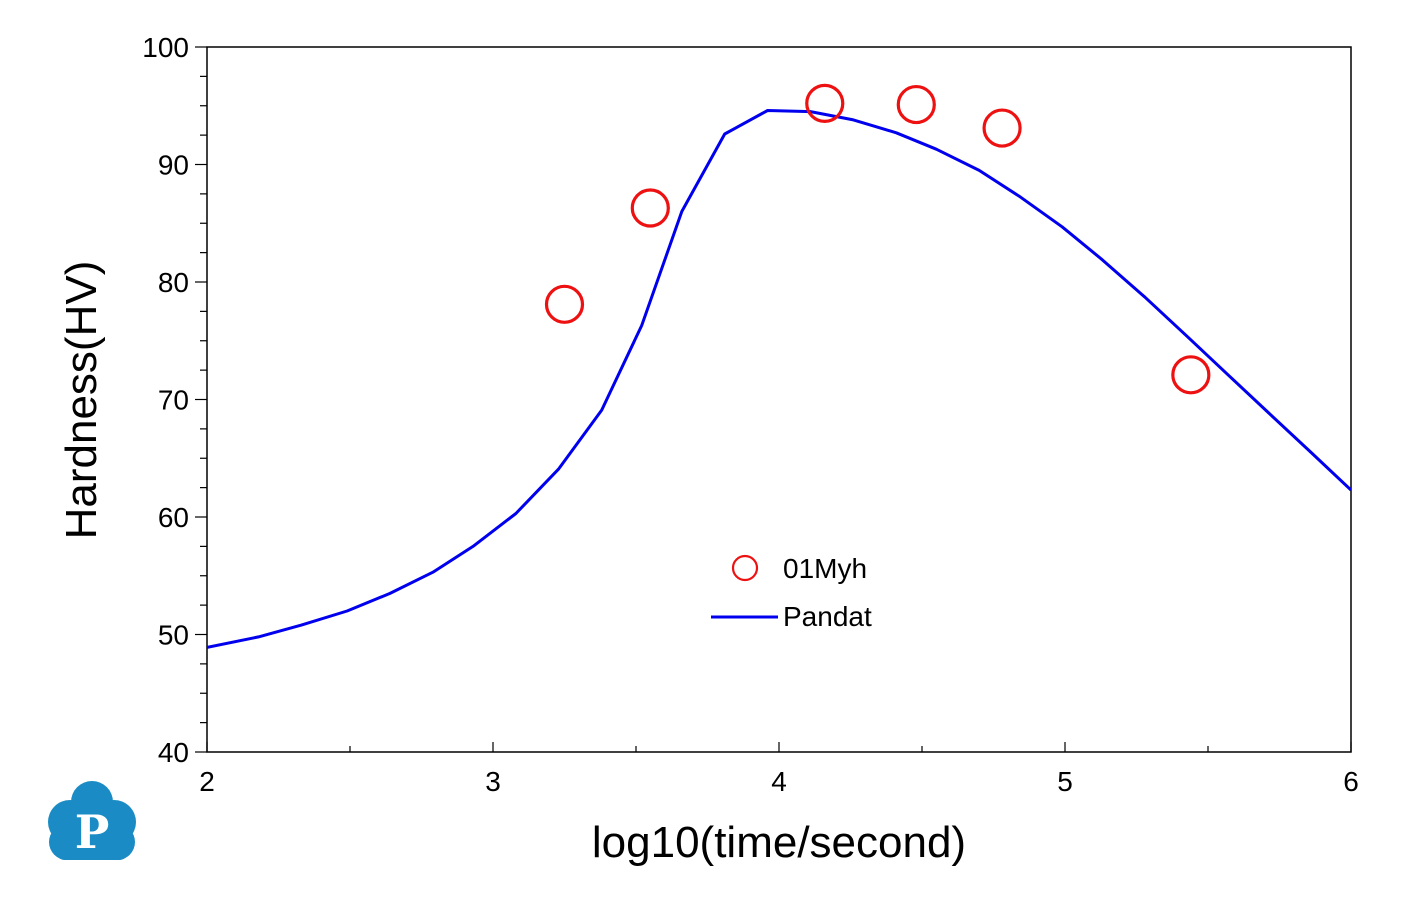 This screenshot has height=915, width=1409. I want to click on pandat-cloud-logo-icon: P, so click(92, 820).